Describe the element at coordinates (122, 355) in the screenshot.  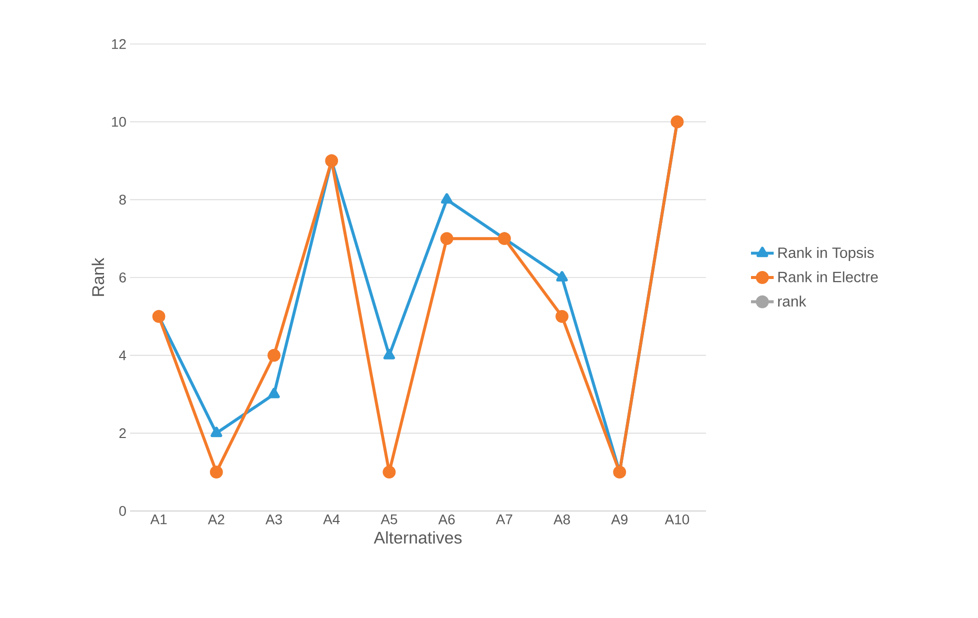
I see `y-tick-label: 4` at that location.